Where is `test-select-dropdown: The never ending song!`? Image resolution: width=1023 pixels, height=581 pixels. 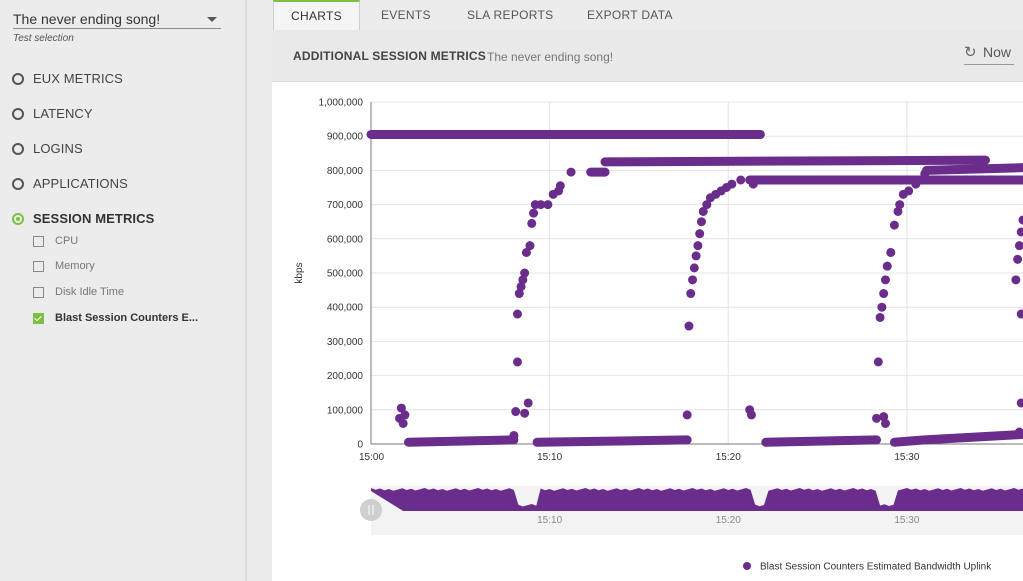 test-select-dropdown: The never ending song! is located at coordinates (117, 19).